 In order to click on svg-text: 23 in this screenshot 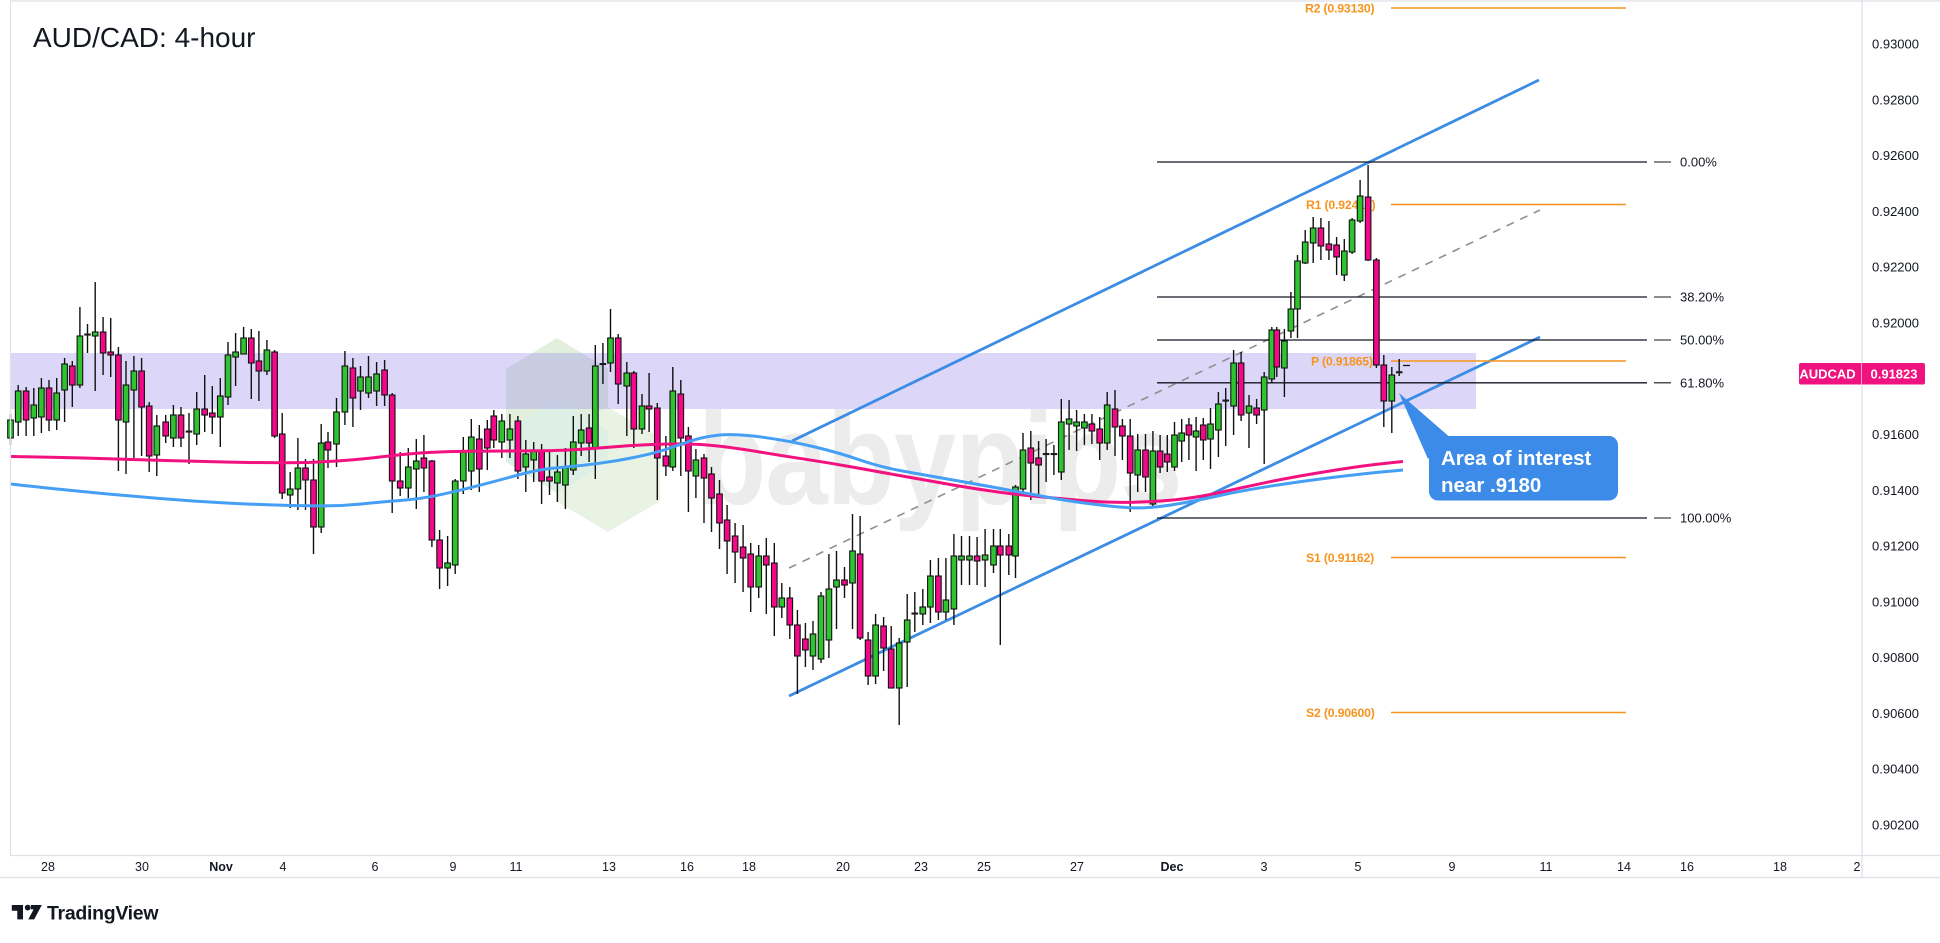, I will do `click(921, 867)`.